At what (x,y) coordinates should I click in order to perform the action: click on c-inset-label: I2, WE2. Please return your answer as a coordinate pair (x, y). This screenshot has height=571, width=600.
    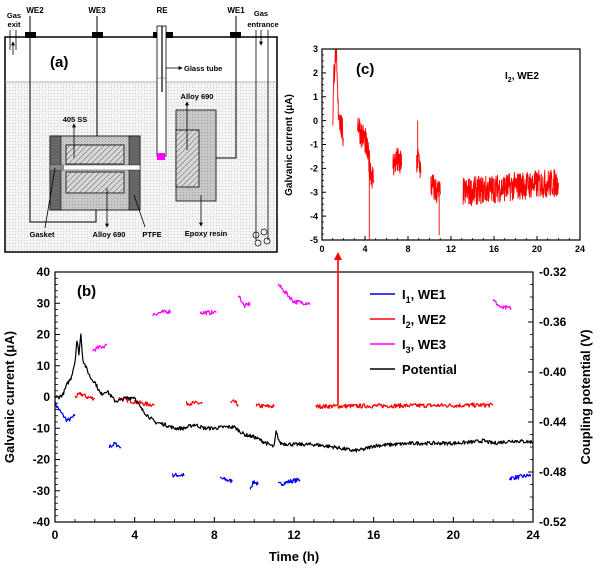
    Looking at the image, I should click on (522, 77).